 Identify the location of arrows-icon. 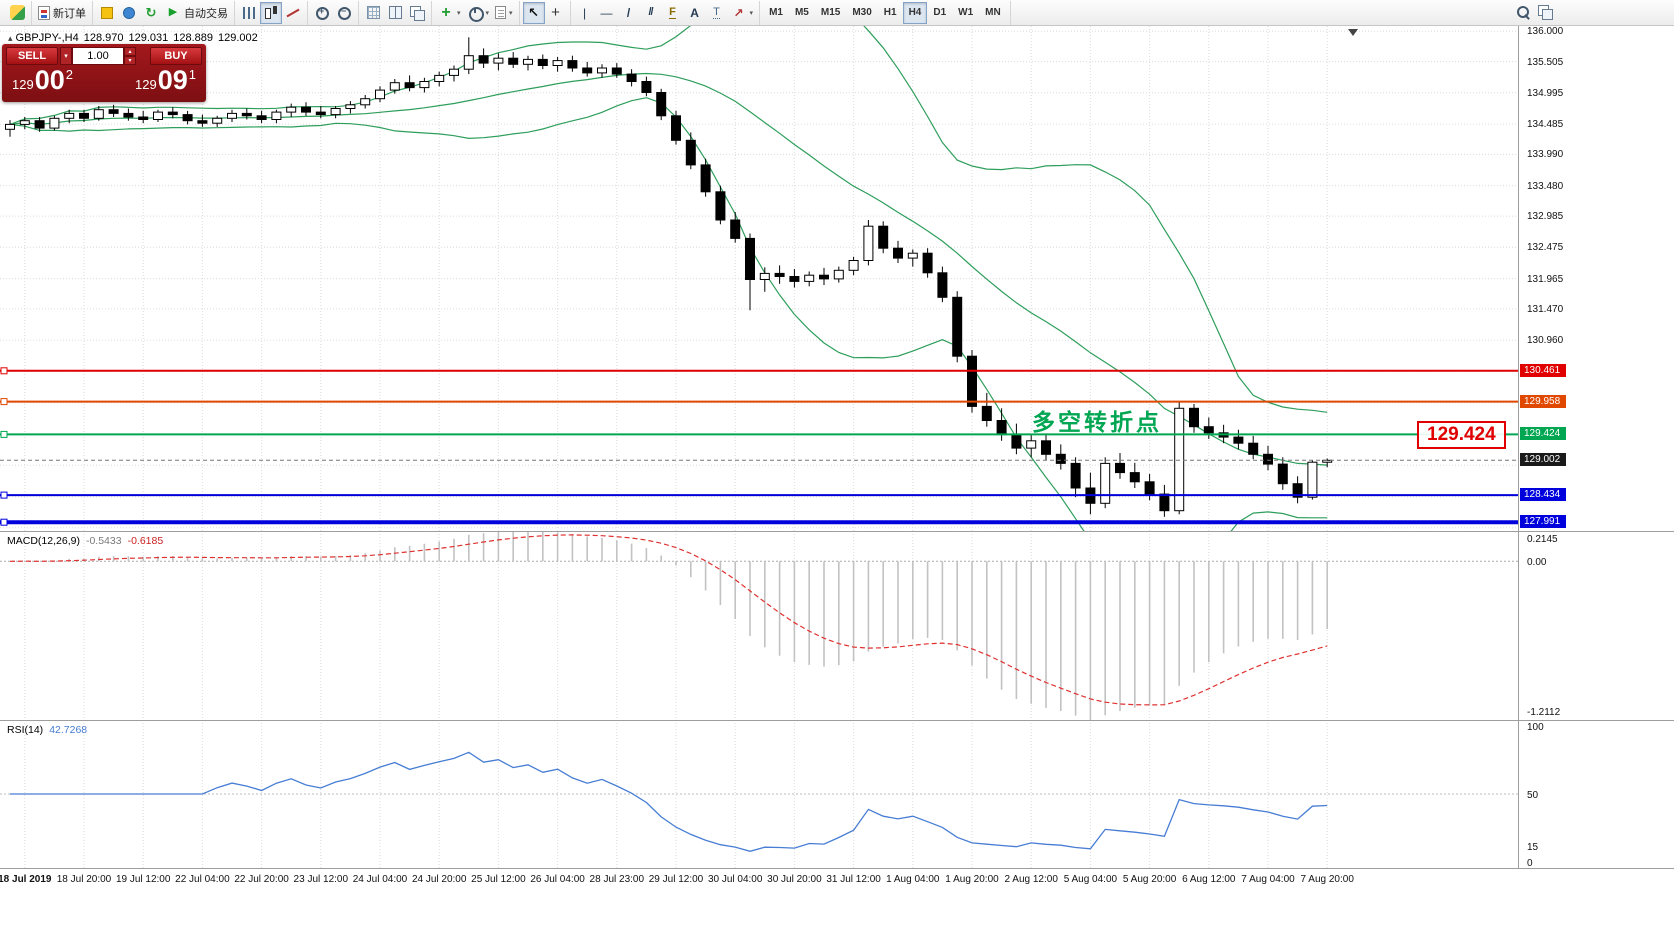
(739, 13).